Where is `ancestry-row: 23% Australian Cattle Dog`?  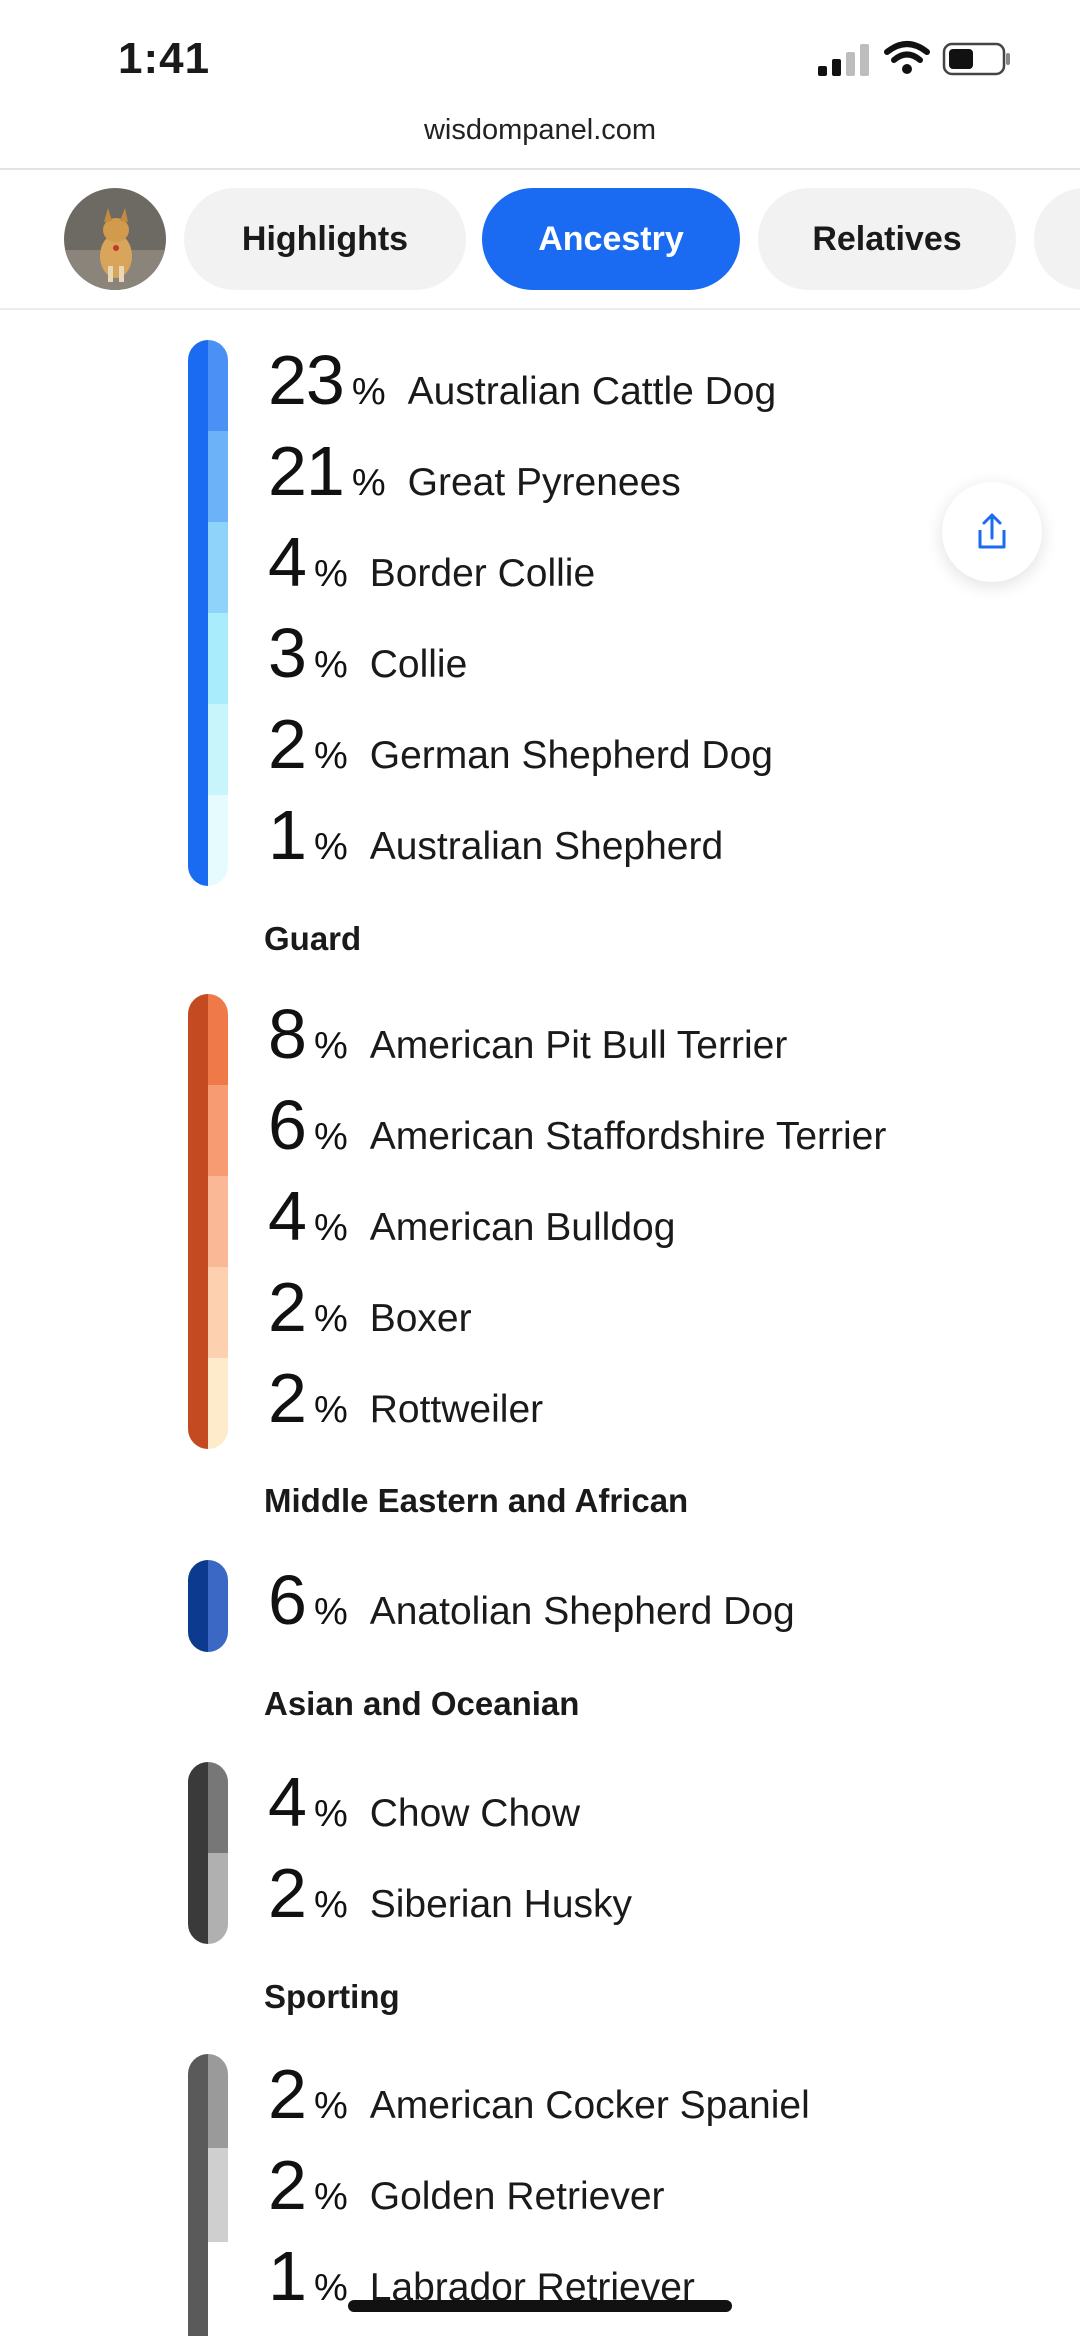
ancestry-row: 23% Australian Cattle Dog is located at coordinates (522, 385).